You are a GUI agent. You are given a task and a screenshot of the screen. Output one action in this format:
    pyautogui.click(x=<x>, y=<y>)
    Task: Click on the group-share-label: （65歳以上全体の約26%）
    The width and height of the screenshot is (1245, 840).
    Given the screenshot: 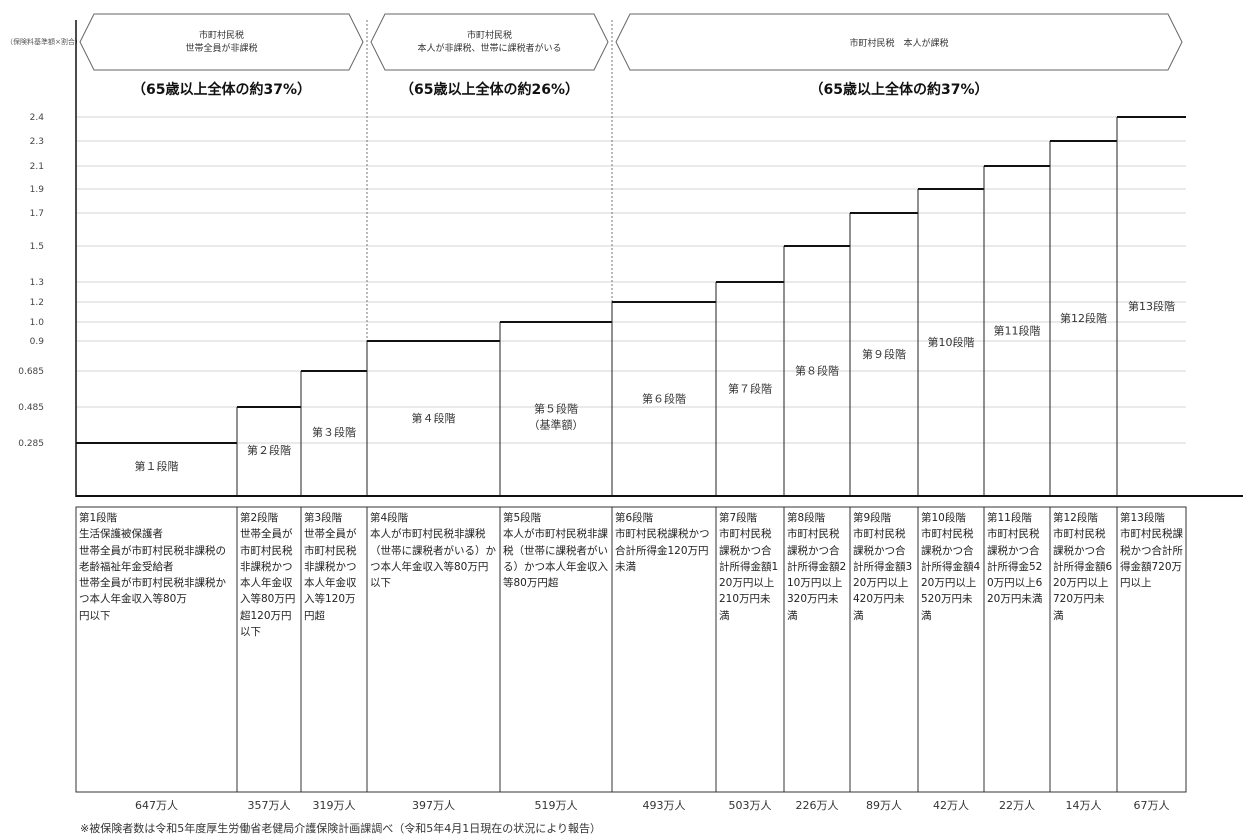 What is the action you would take?
    pyautogui.click(x=489, y=89)
    